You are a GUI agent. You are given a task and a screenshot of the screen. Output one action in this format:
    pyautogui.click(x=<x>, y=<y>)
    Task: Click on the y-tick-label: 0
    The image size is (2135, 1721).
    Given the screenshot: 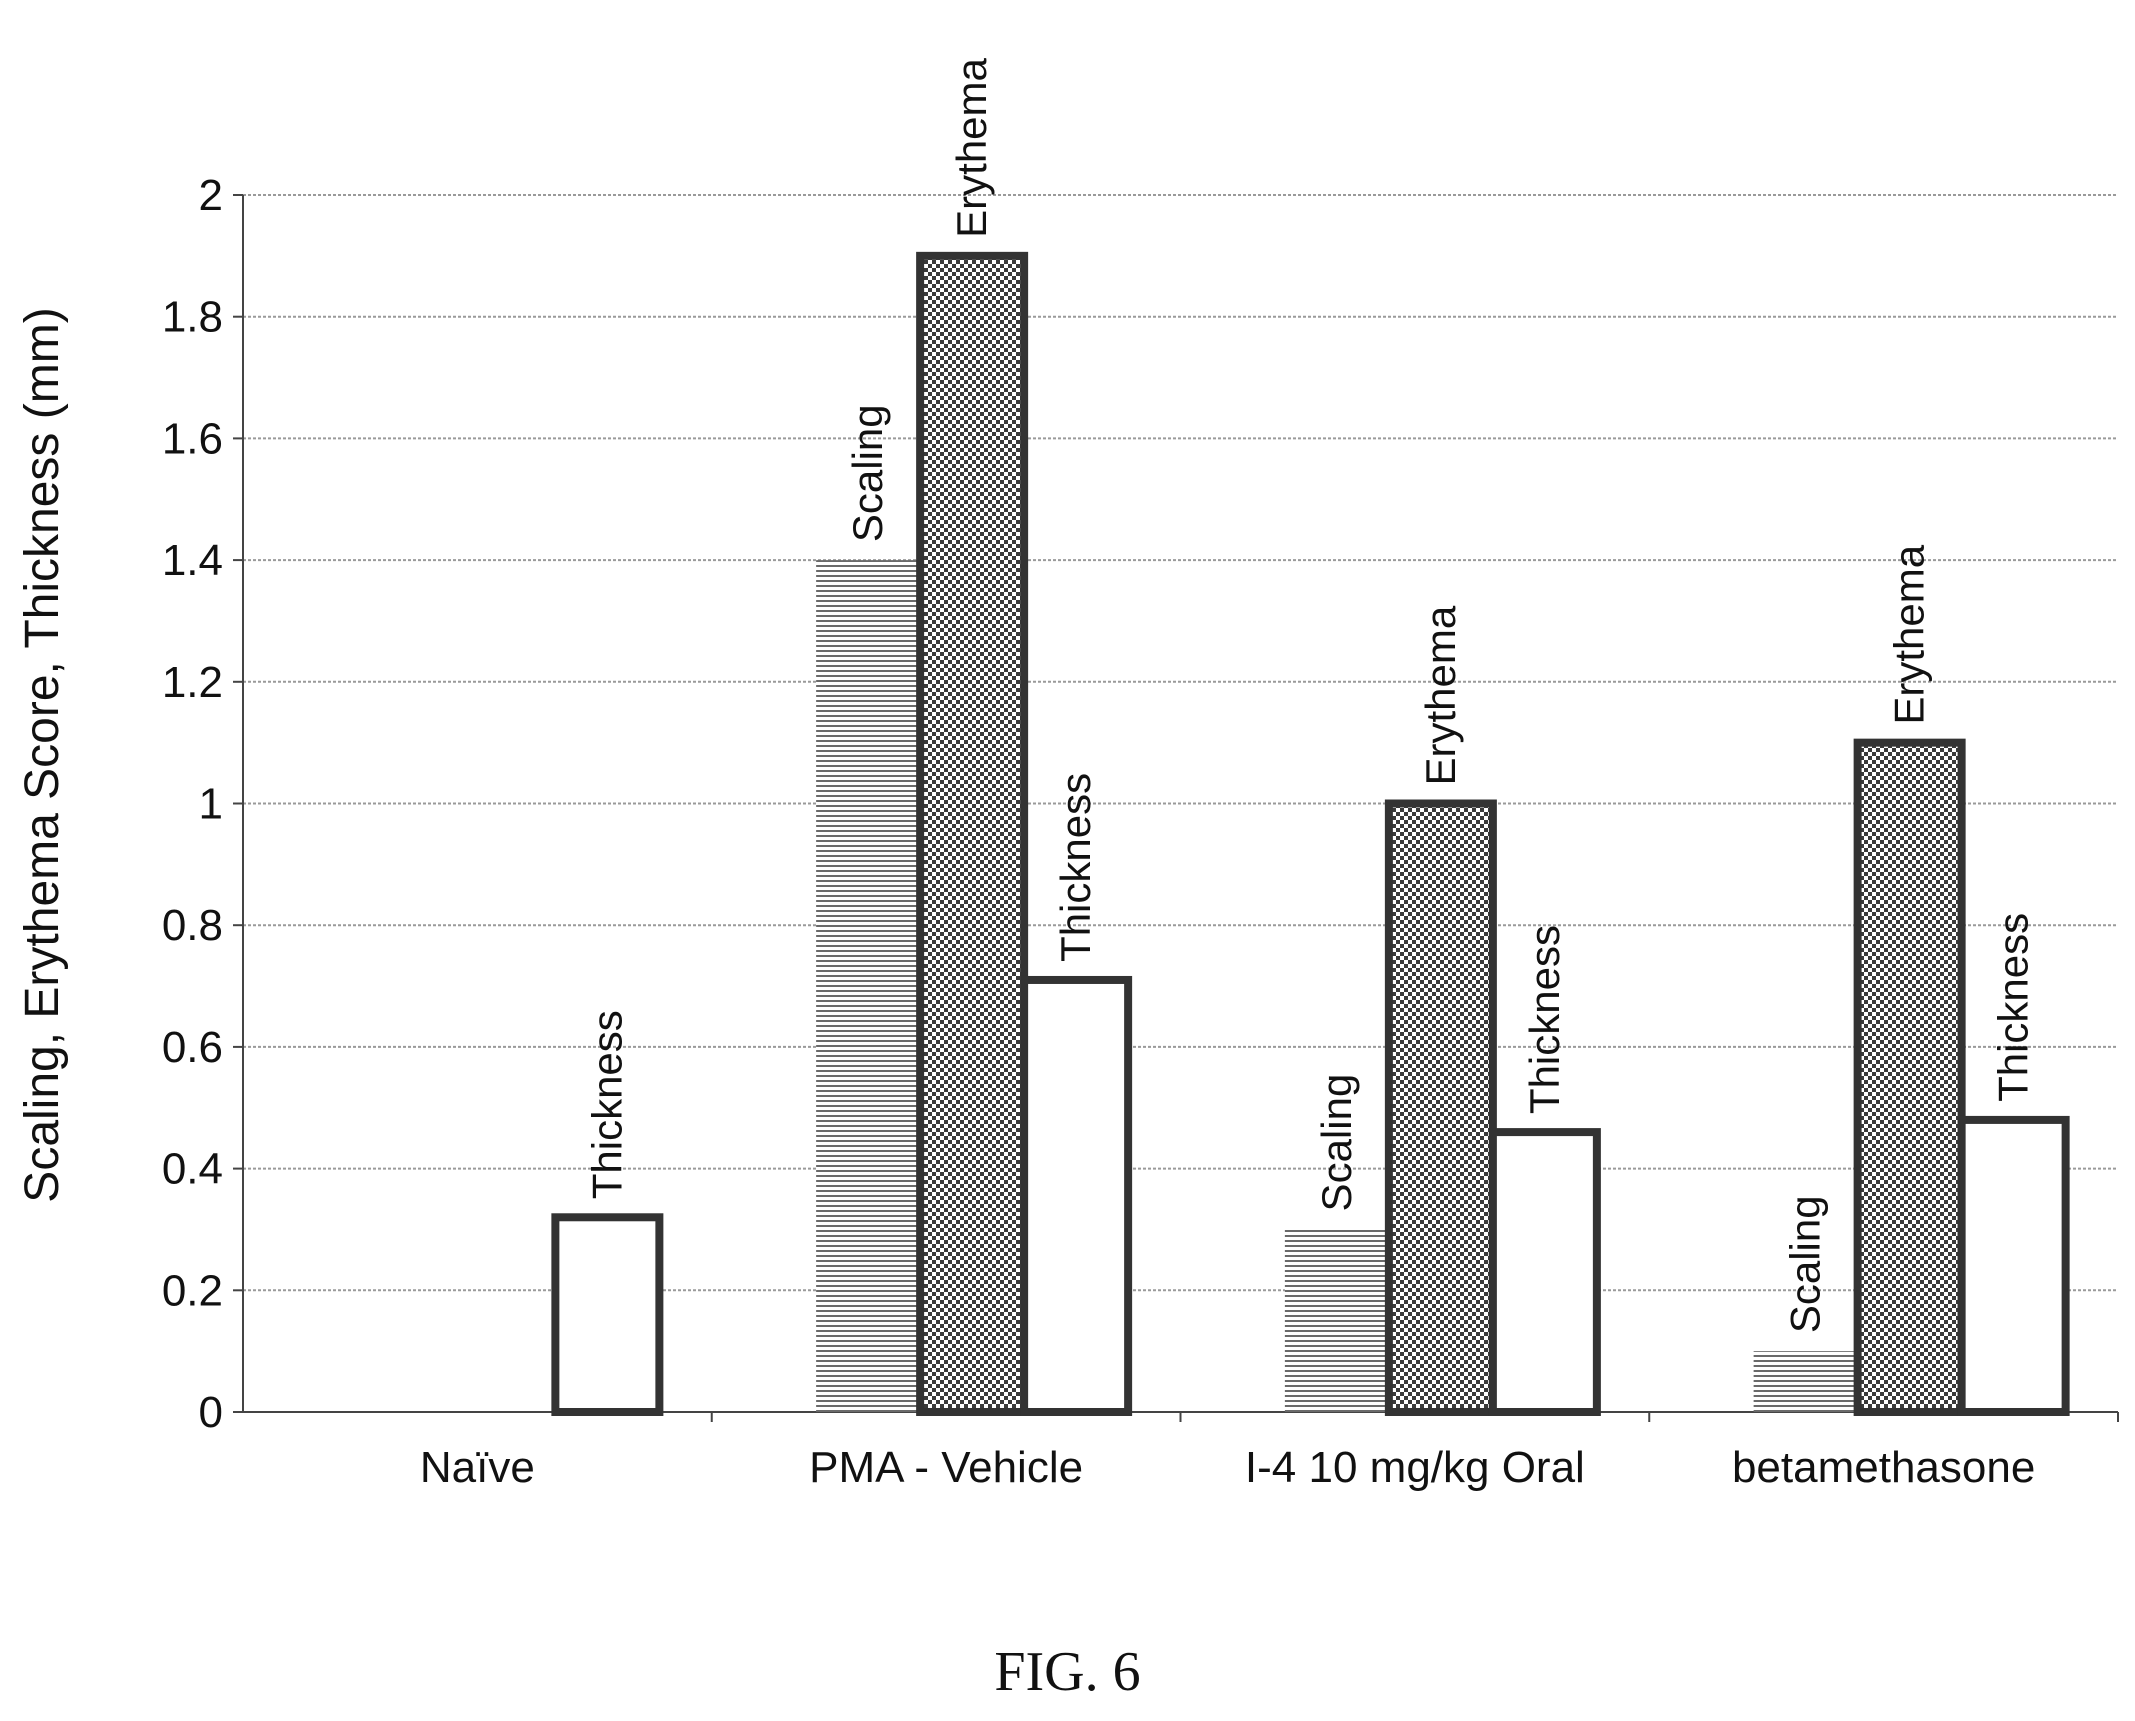 What is the action you would take?
    pyautogui.click(x=211, y=1412)
    